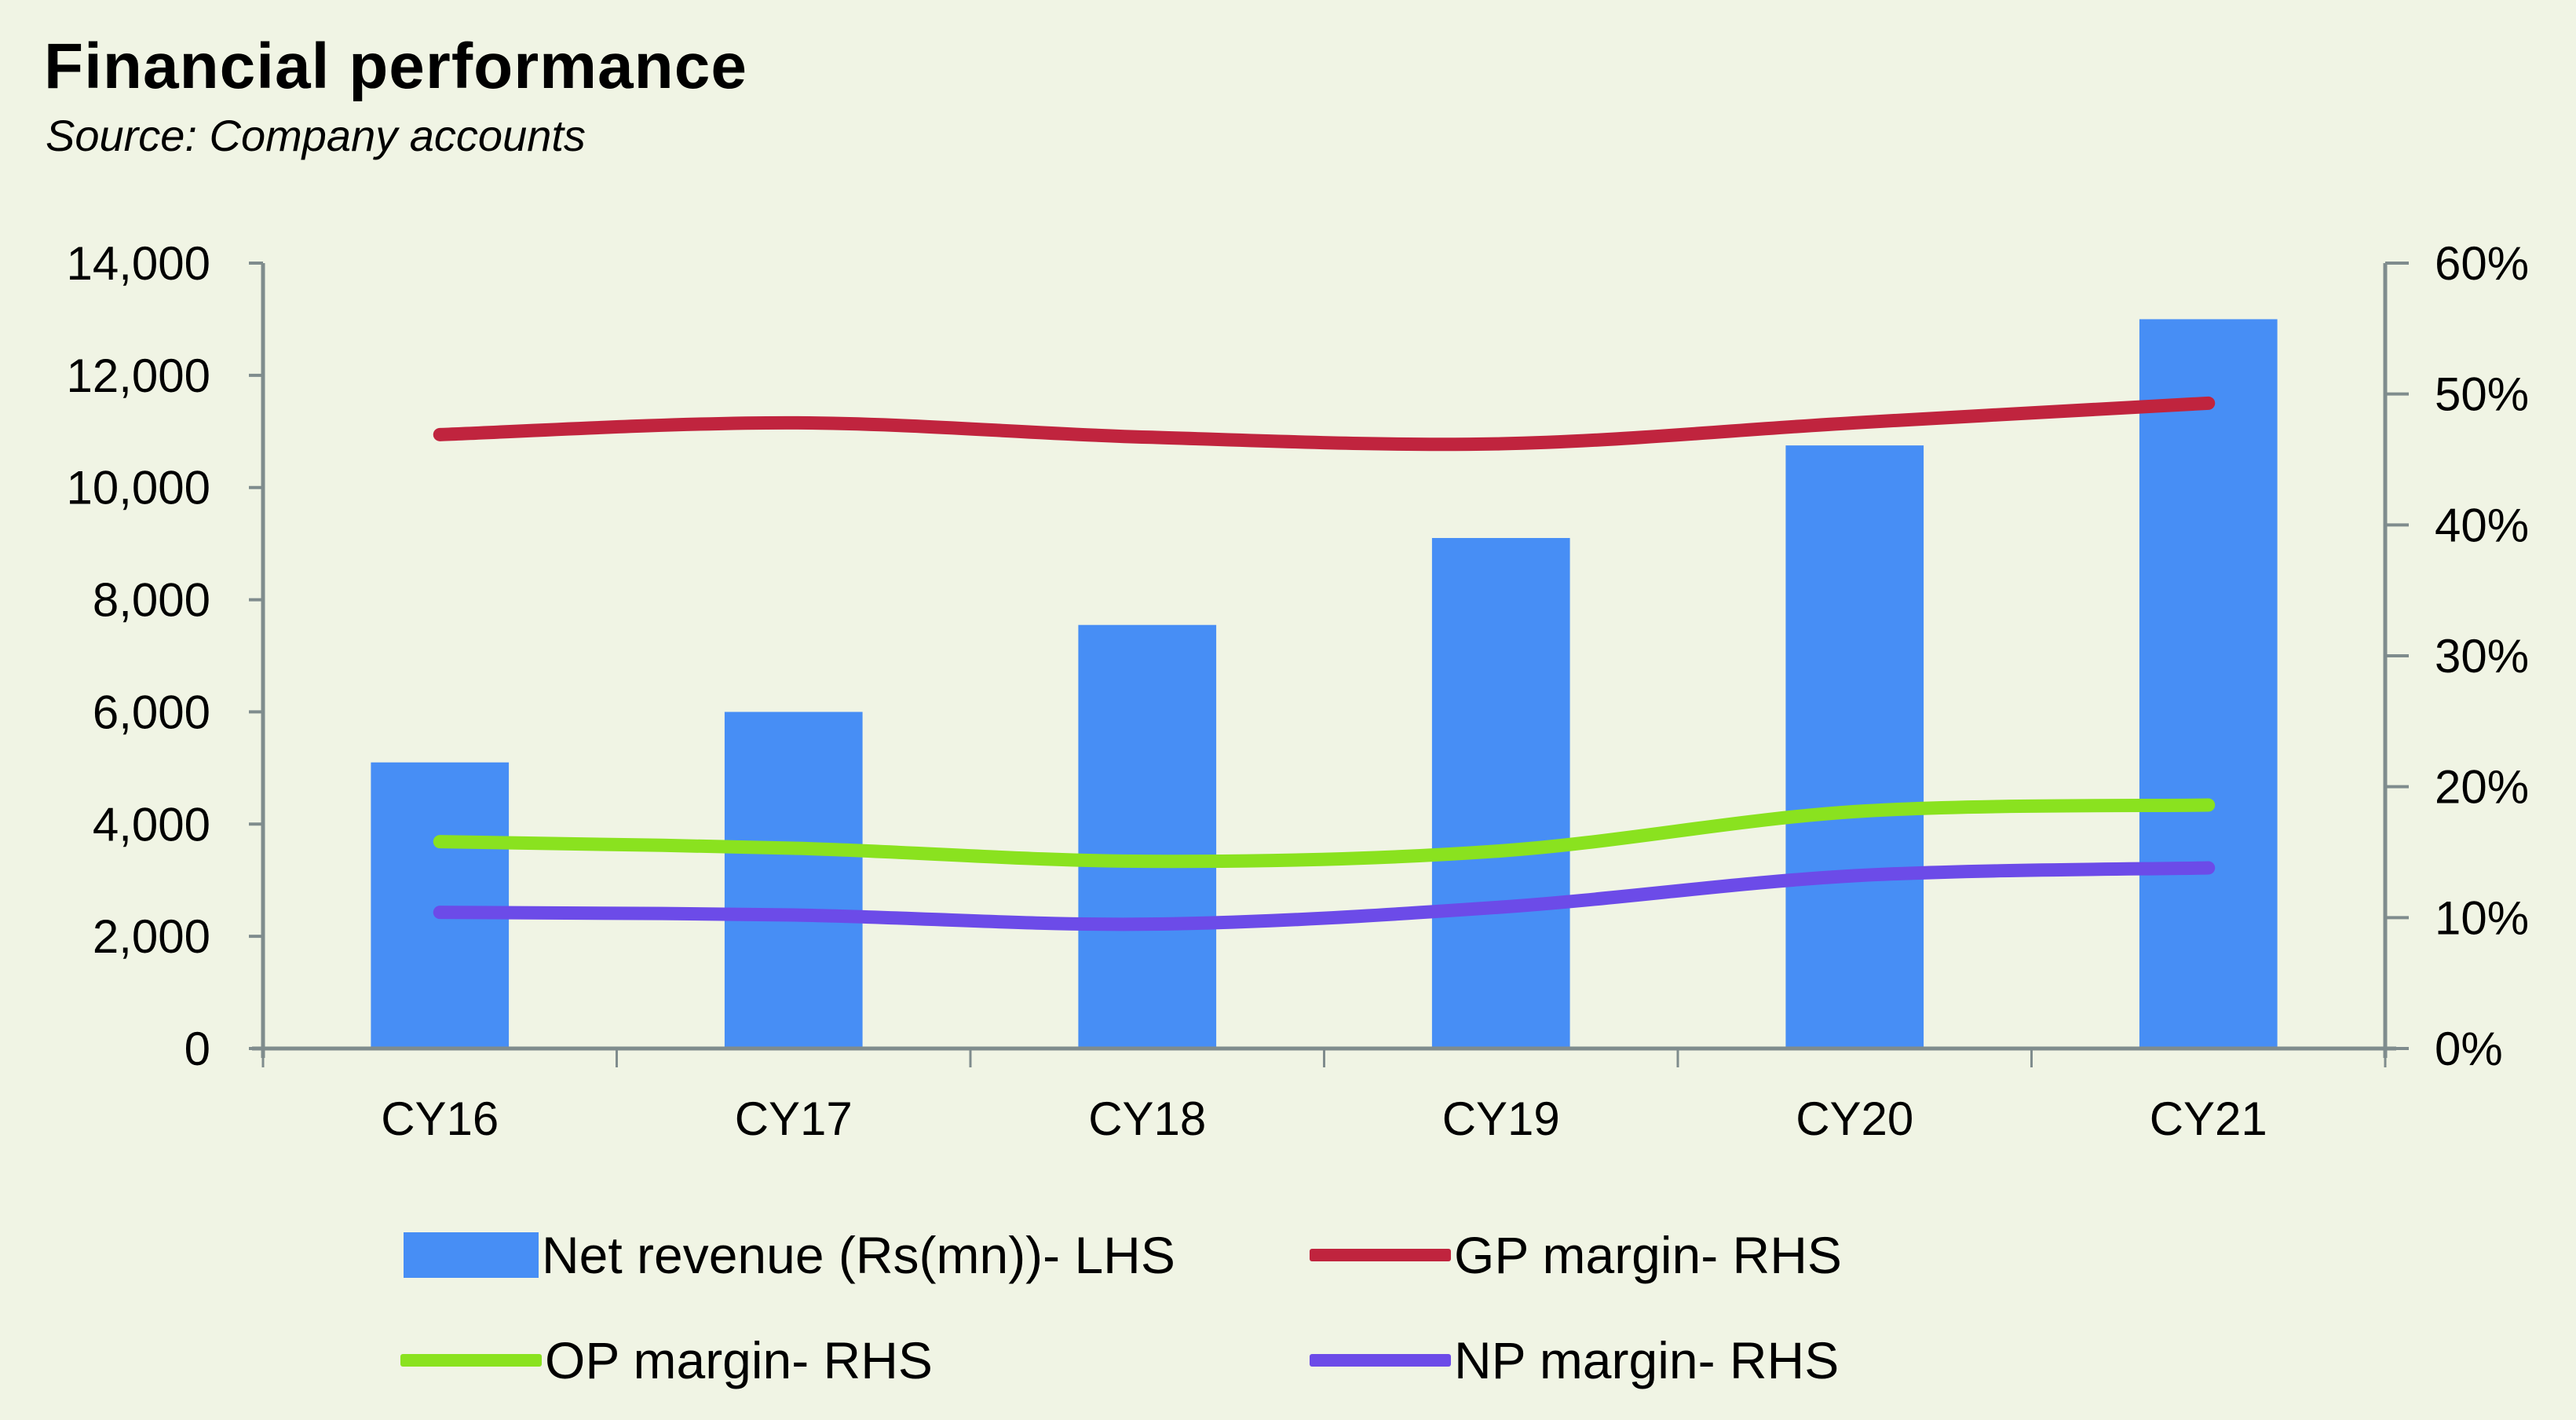  I want to click on x-tick-label: CY20, so click(1854, 1119).